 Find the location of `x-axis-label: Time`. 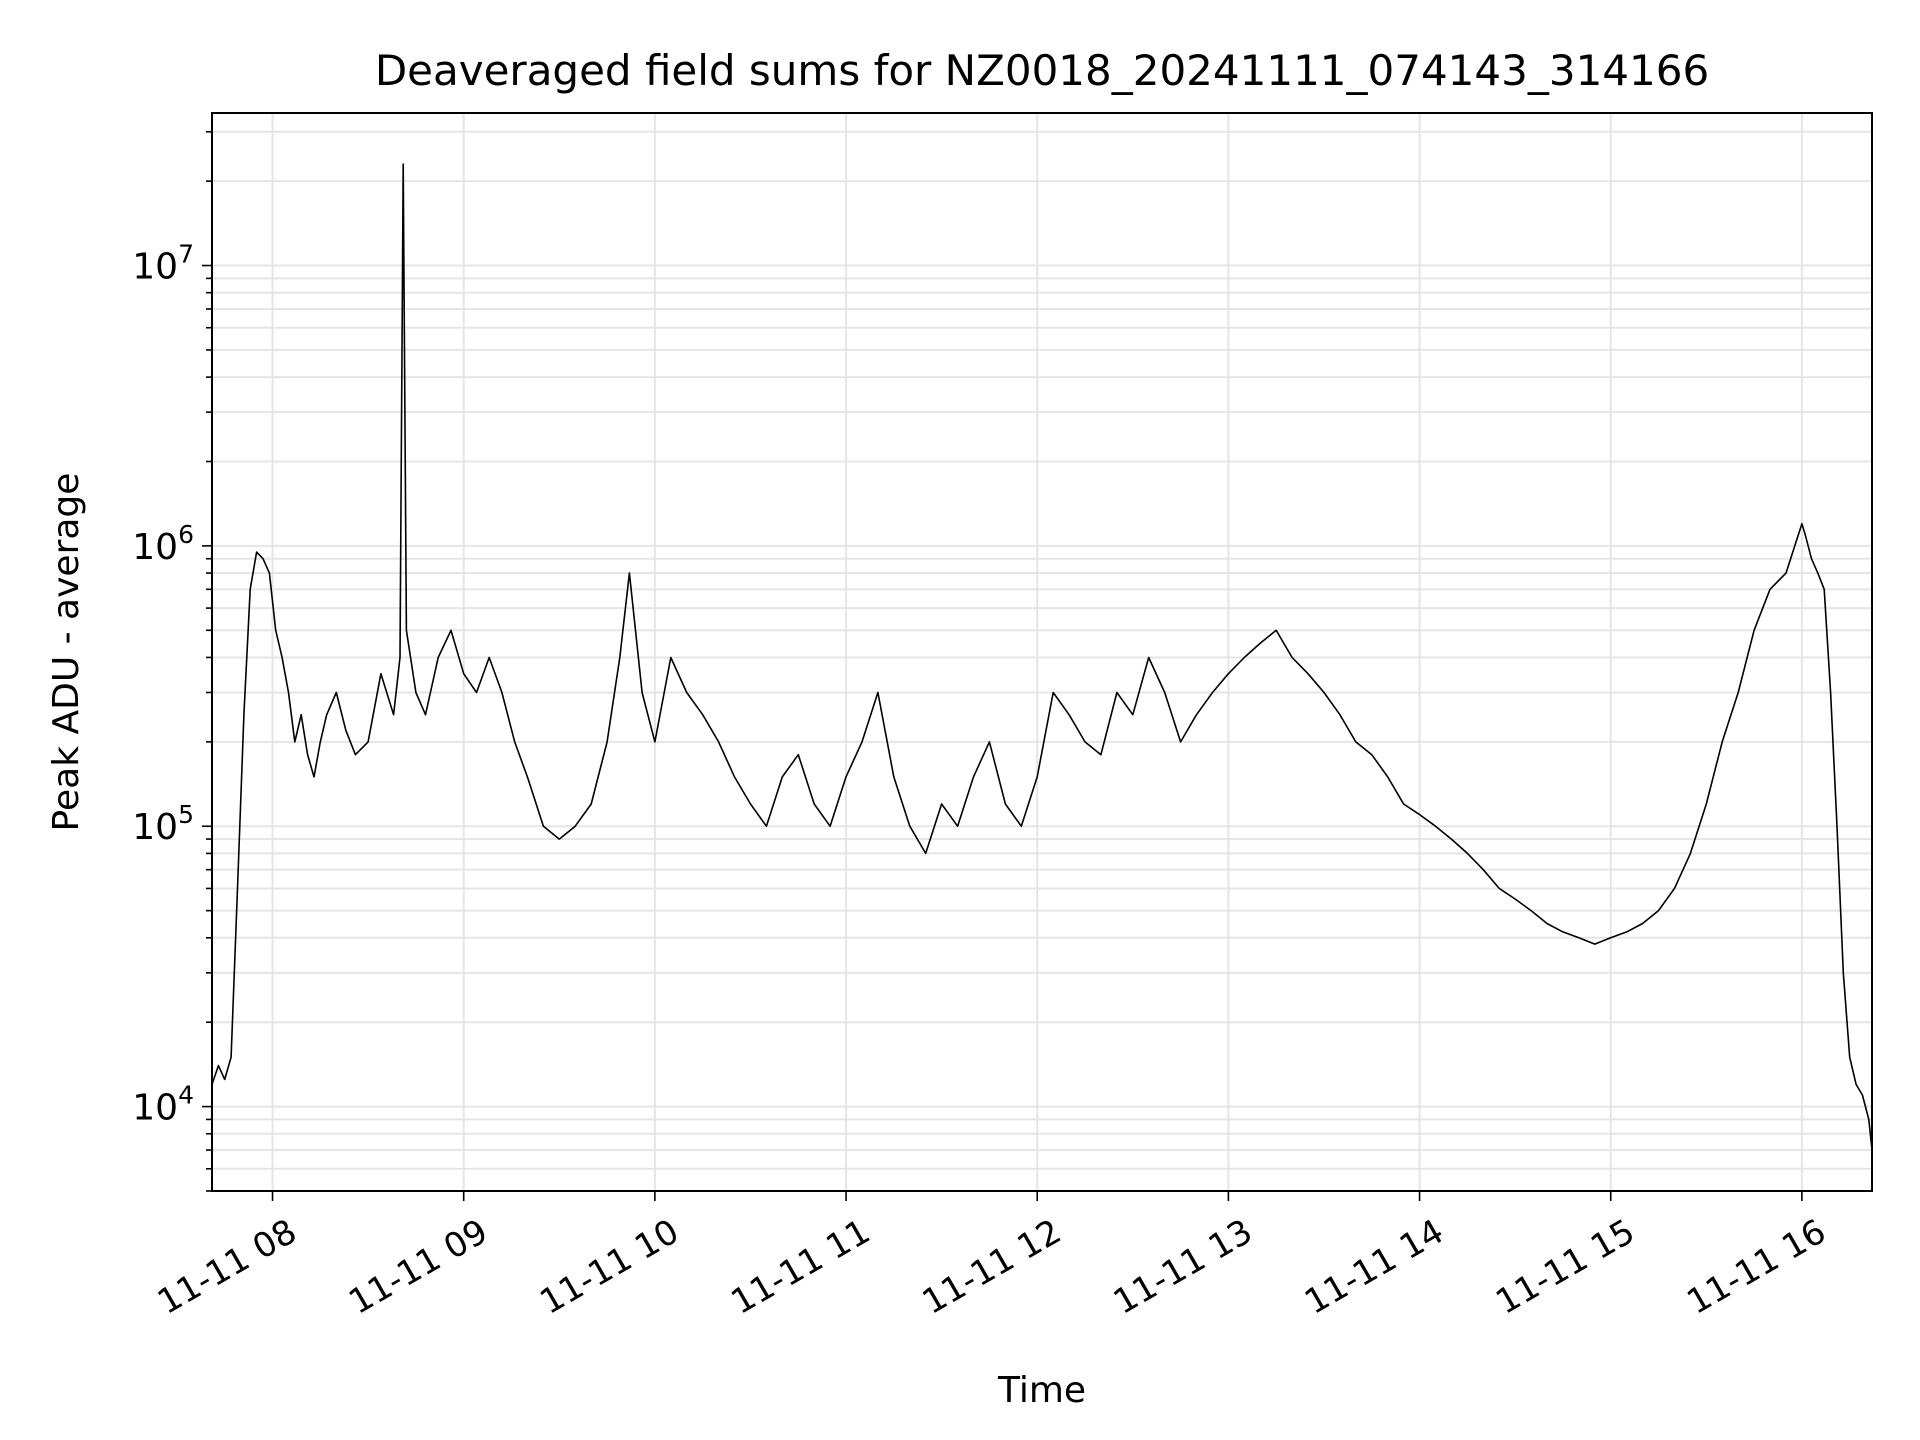

x-axis-label: Time is located at coordinates (1041, 1390).